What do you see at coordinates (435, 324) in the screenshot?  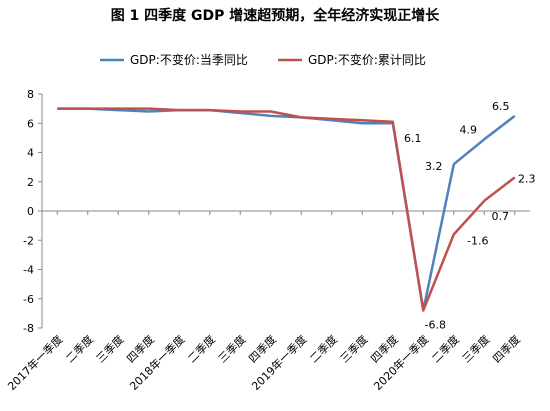 I see `data-label: -6.8` at bounding box center [435, 324].